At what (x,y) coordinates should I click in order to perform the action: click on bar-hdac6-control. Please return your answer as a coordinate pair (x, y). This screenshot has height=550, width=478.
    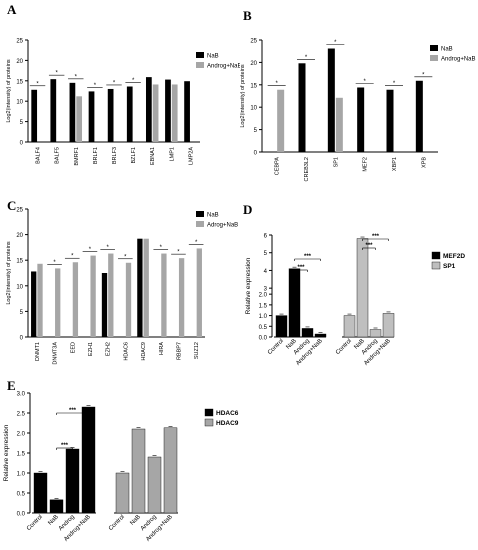
    Looking at the image, I should click on (40, 493).